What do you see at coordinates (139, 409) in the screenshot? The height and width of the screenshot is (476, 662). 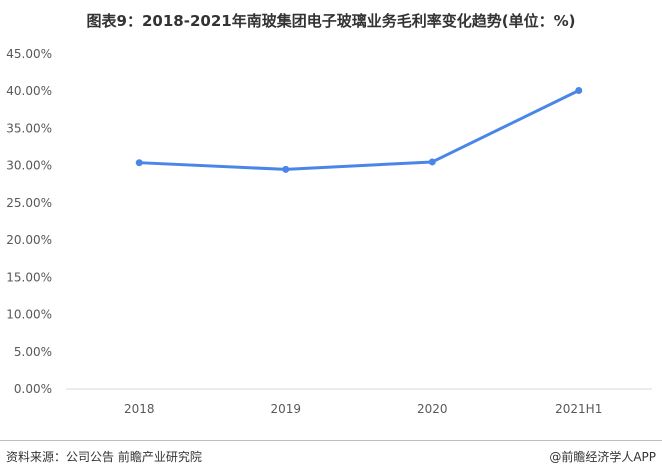 I see `x-tick-label: 2018` at bounding box center [139, 409].